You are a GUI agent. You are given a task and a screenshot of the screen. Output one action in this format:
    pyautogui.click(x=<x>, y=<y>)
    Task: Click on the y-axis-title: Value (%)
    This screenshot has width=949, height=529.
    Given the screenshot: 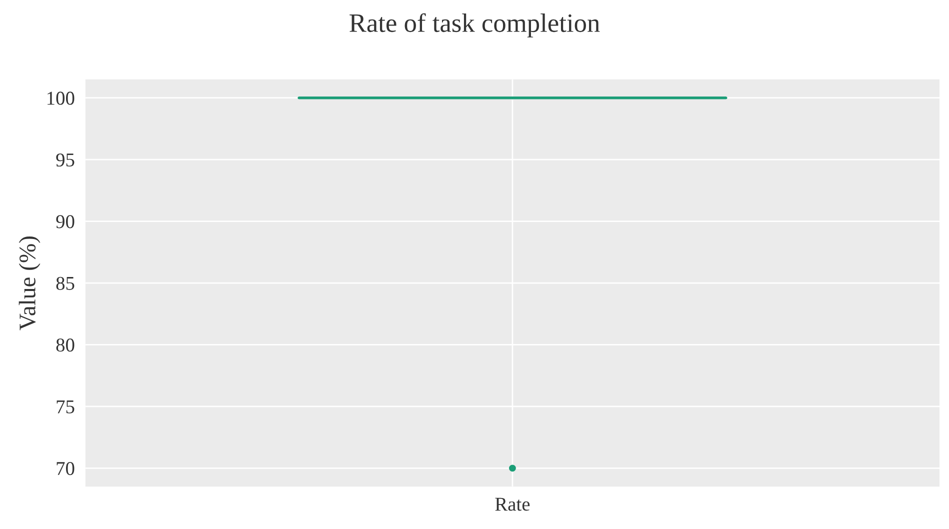 What is the action you would take?
    pyautogui.click(x=29, y=283)
    